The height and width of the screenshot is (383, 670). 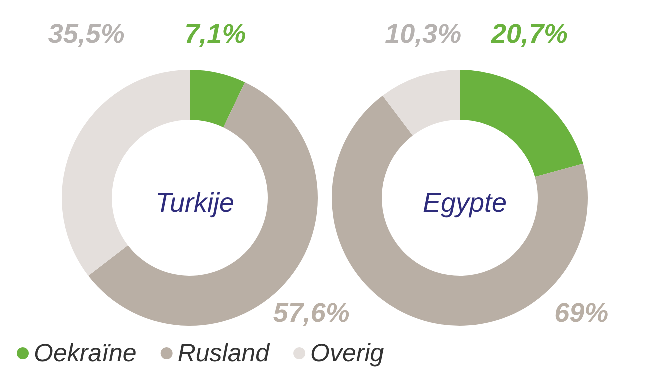 I want to click on legend-label: Oekraïne, so click(x=85, y=354).